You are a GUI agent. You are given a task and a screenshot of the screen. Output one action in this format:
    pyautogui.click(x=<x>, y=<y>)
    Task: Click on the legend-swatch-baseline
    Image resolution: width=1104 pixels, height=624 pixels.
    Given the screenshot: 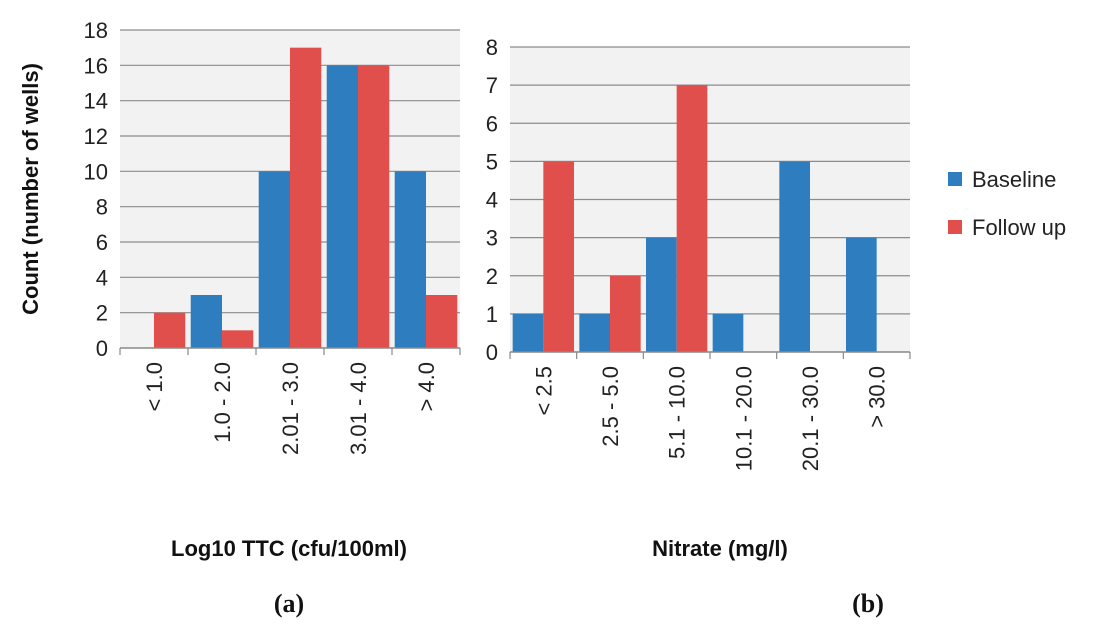 What is the action you would take?
    pyautogui.click(x=955, y=179)
    